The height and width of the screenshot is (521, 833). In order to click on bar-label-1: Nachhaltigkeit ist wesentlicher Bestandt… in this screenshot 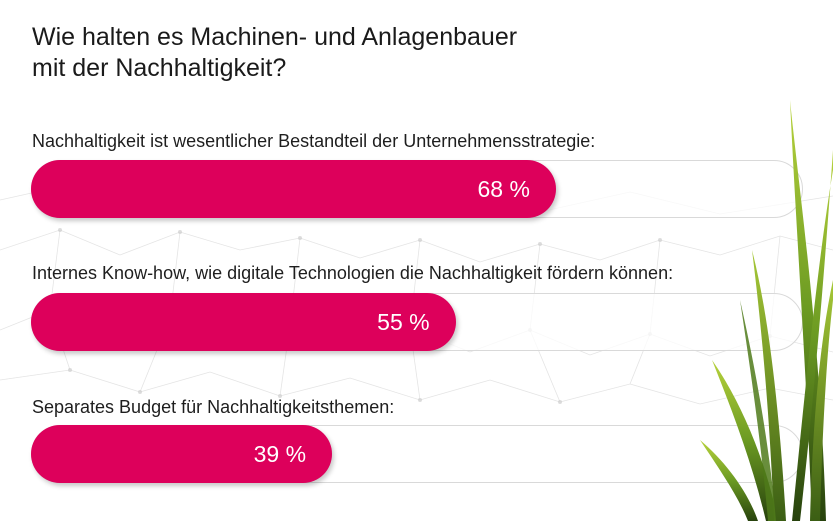, I will do `click(314, 141)`.